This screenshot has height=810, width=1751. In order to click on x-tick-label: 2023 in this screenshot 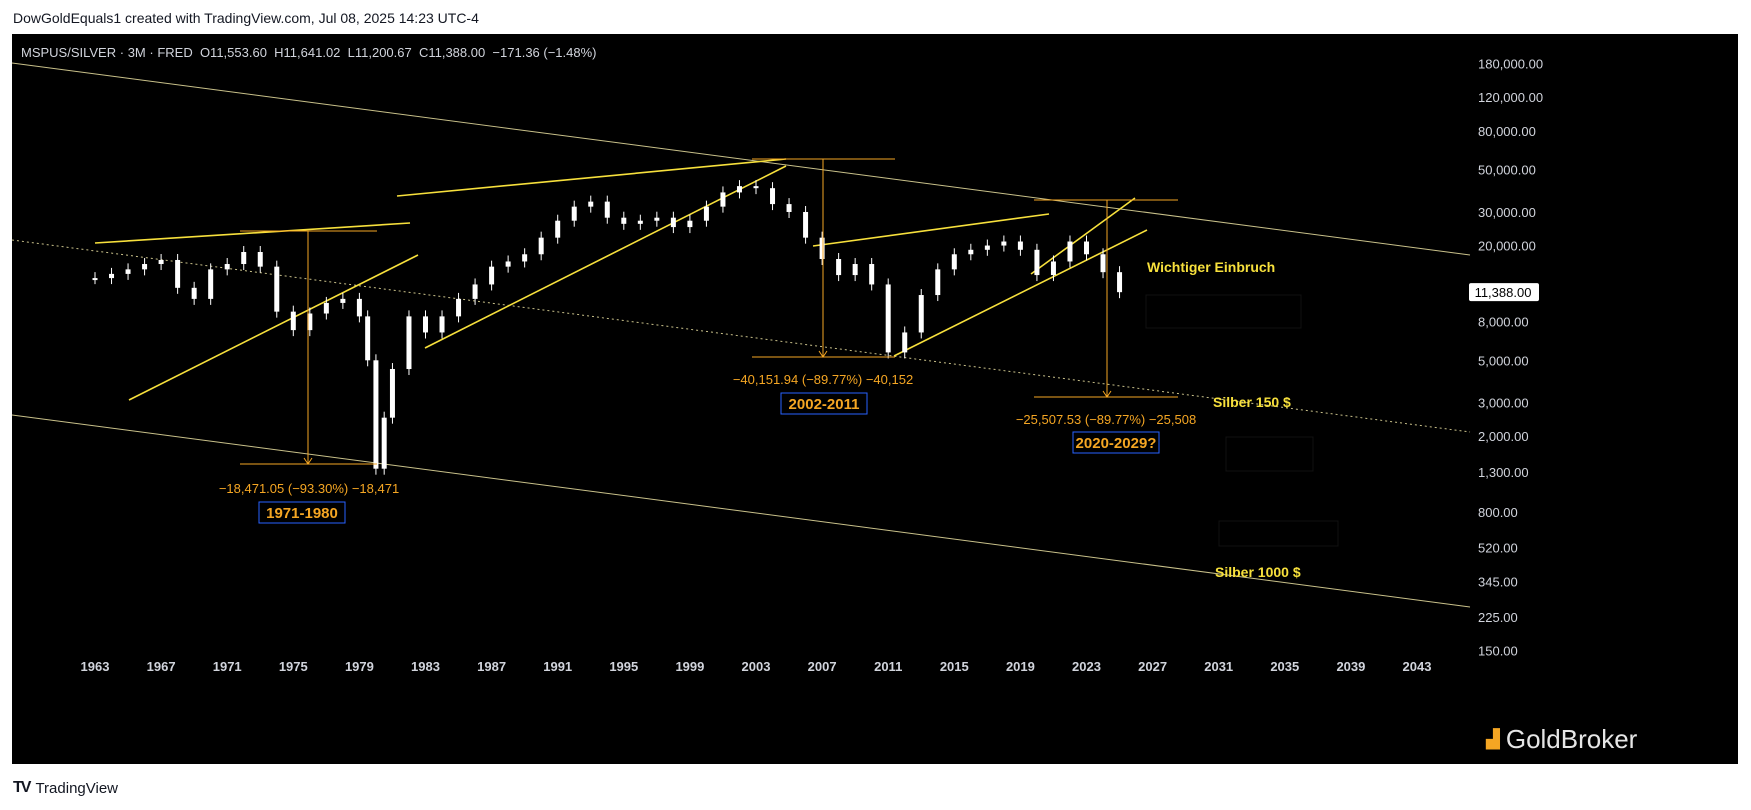, I will do `click(1086, 666)`.